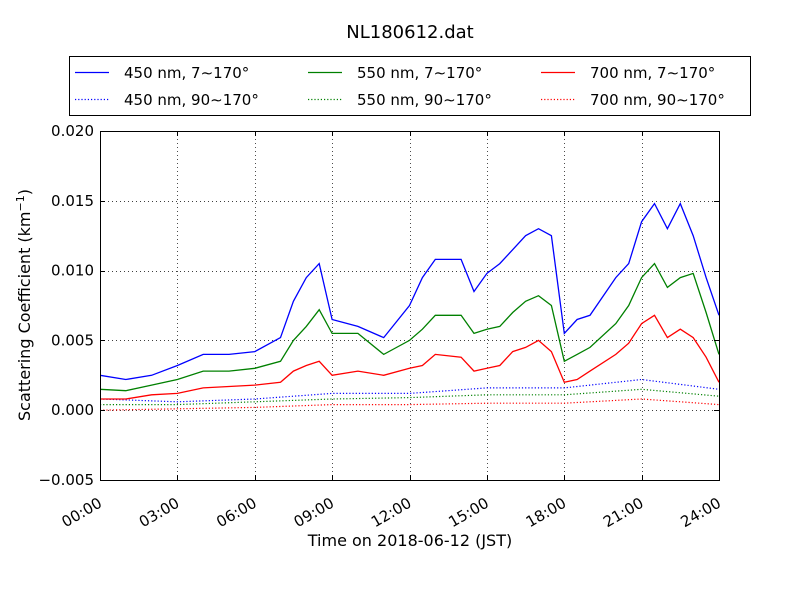 The image size is (800, 600). Describe the element at coordinates (72, 271) in the screenshot. I see `y-tick-label: 0.010` at that location.